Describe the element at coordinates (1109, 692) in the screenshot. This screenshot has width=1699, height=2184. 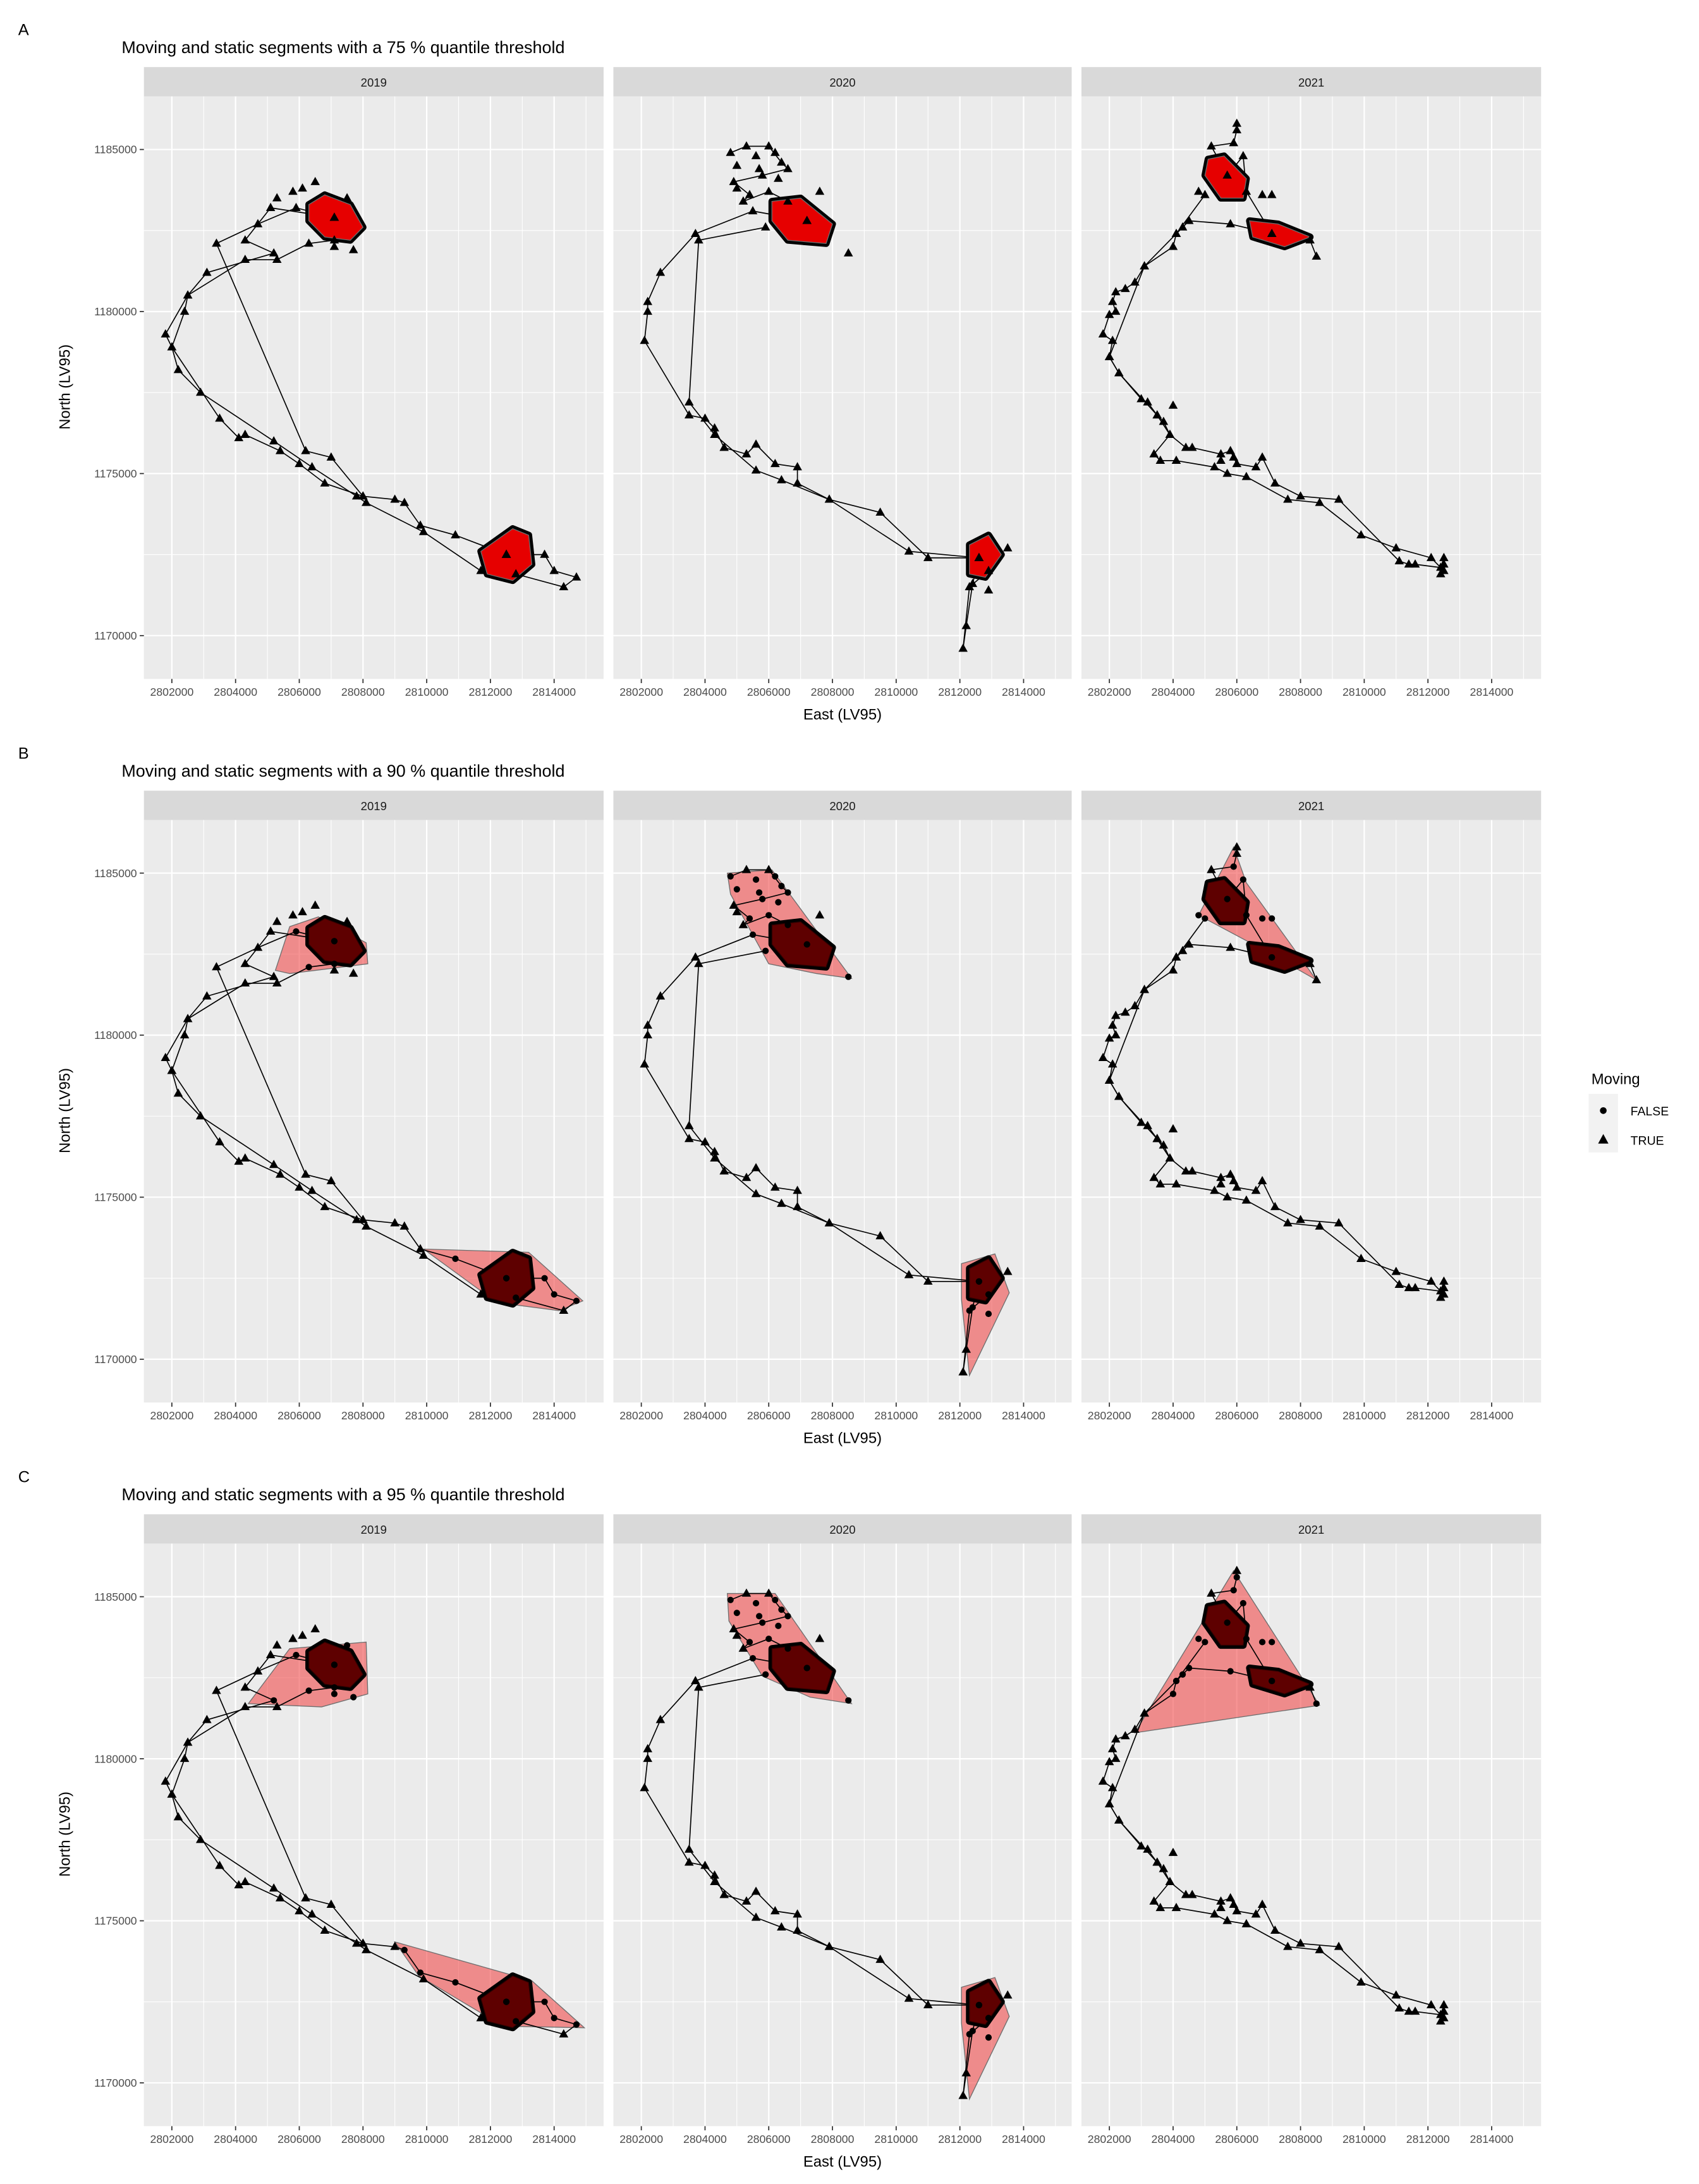
I see `x-tick-label: 2802000` at that location.